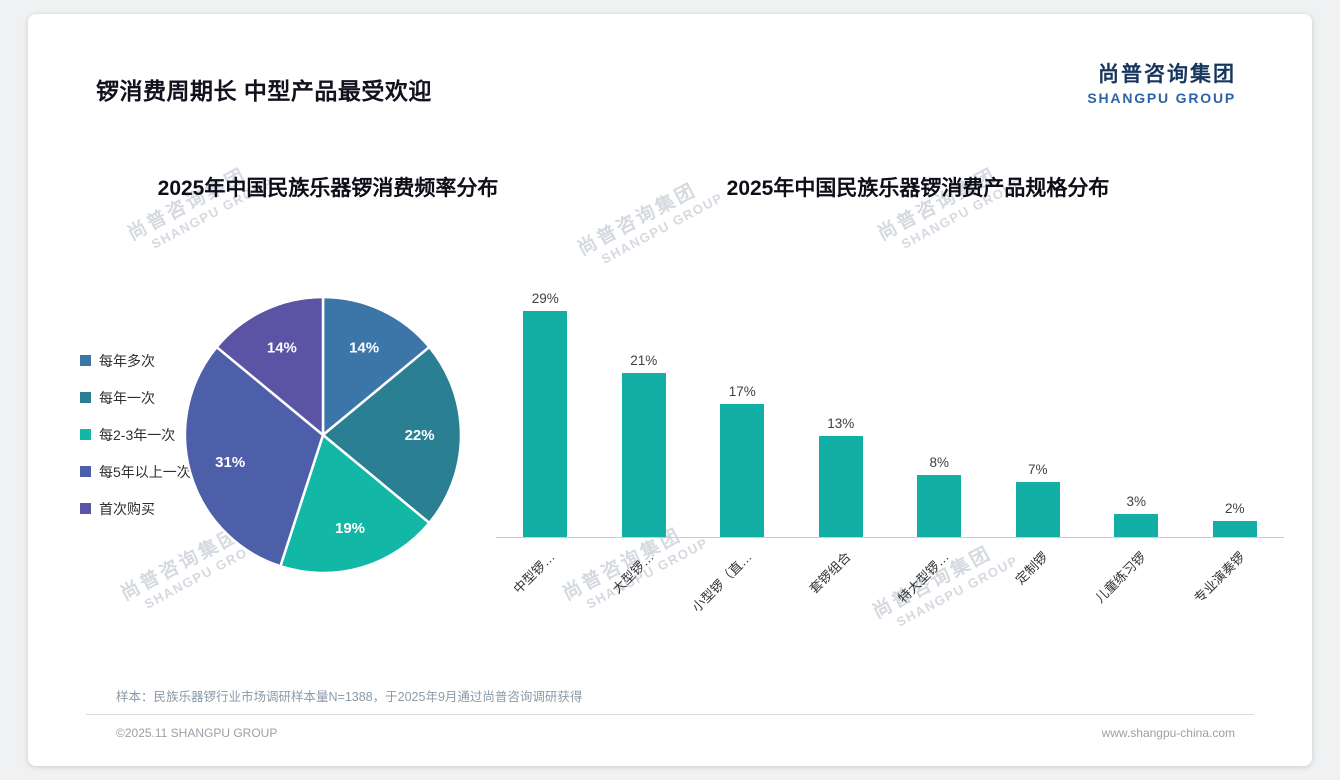 The height and width of the screenshot is (780, 1340). What do you see at coordinates (644, 361) in the screenshot?
I see `bar-value-label: 21%` at bounding box center [644, 361].